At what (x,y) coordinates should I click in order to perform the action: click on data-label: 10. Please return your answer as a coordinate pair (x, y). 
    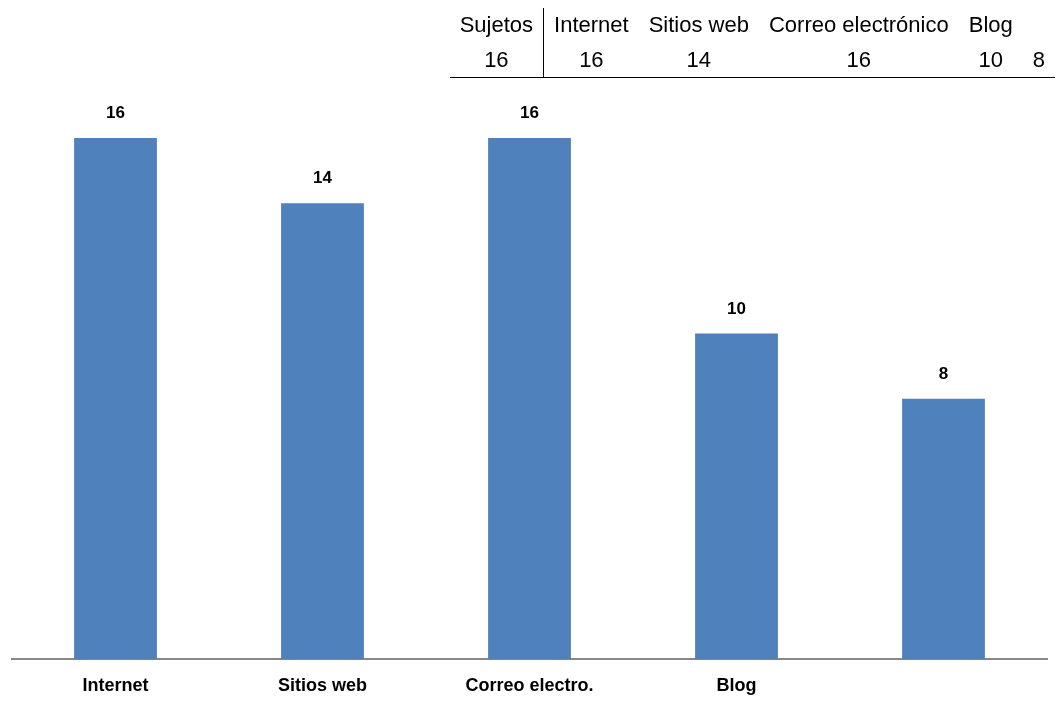
    Looking at the image, I should click on (736, 308).